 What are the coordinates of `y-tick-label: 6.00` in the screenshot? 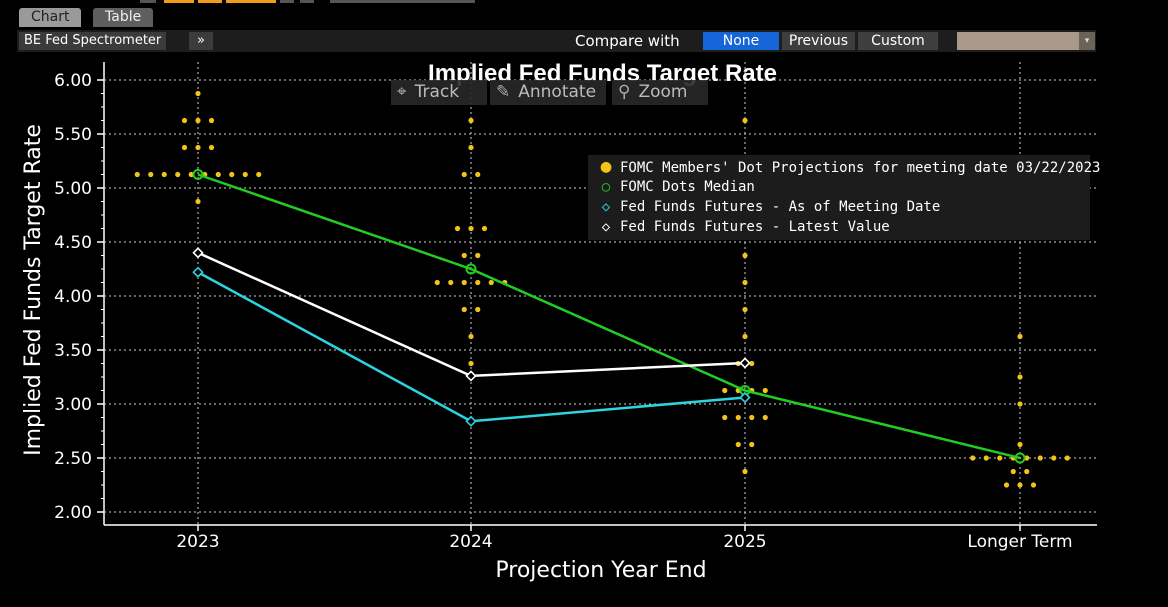 It's located at (73, 81).